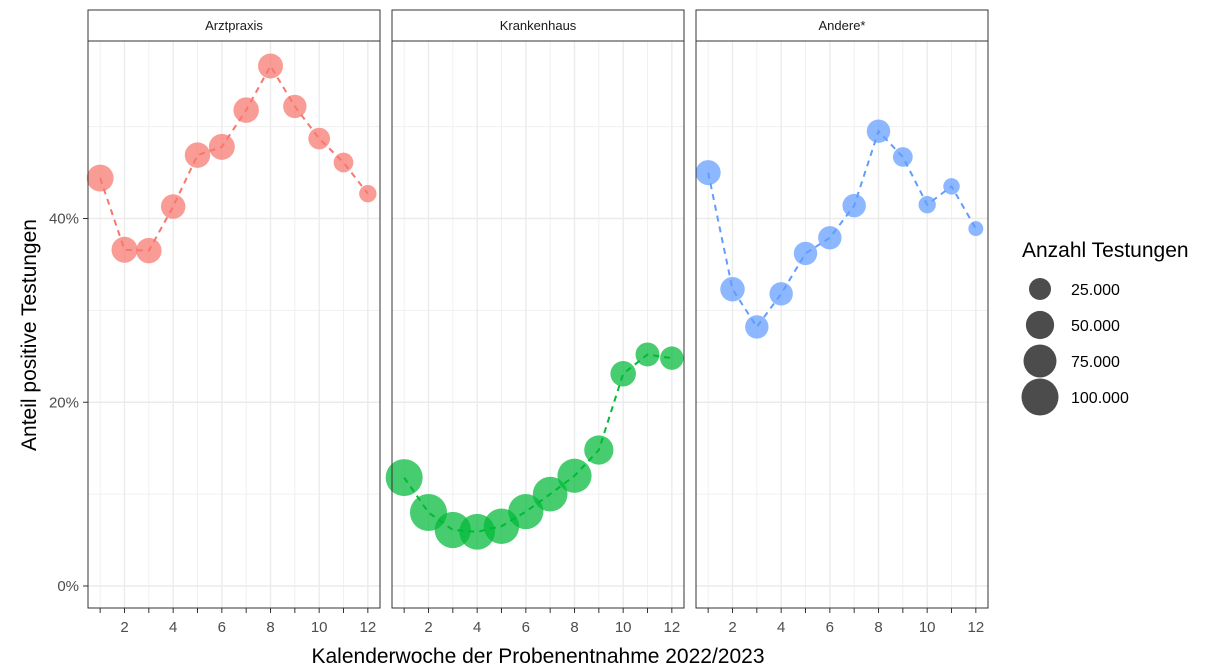  I want to click on legend-label: 75.000, so click(1095, 362).